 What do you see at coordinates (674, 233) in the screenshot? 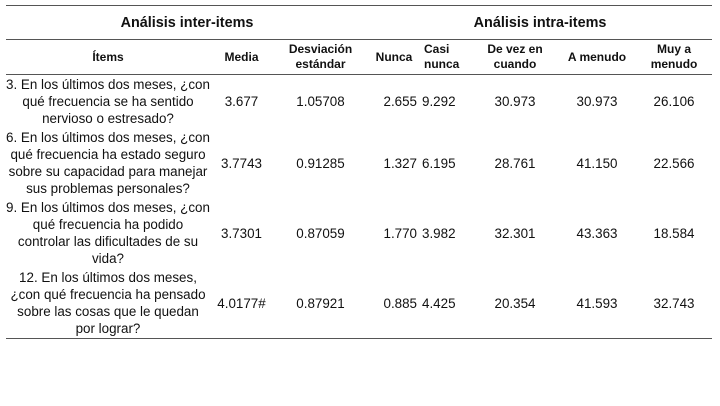
I see `muy-a-menudo-value: 18.584` at bounding box center [674, 233].